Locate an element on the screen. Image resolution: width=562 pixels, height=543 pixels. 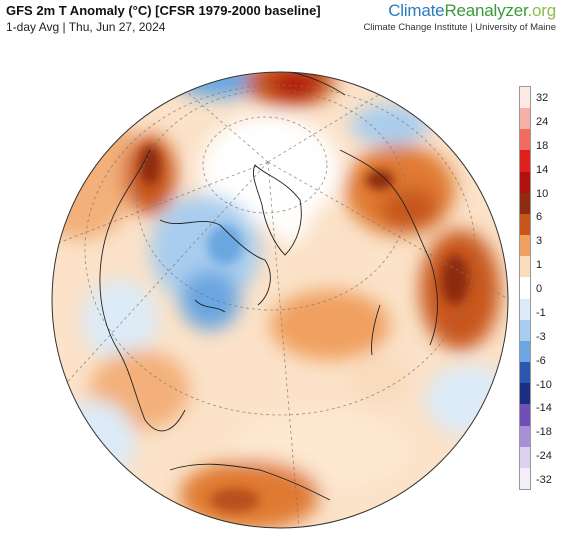
colorbar-tick-label: -18 is located at coordinates (544, 432).